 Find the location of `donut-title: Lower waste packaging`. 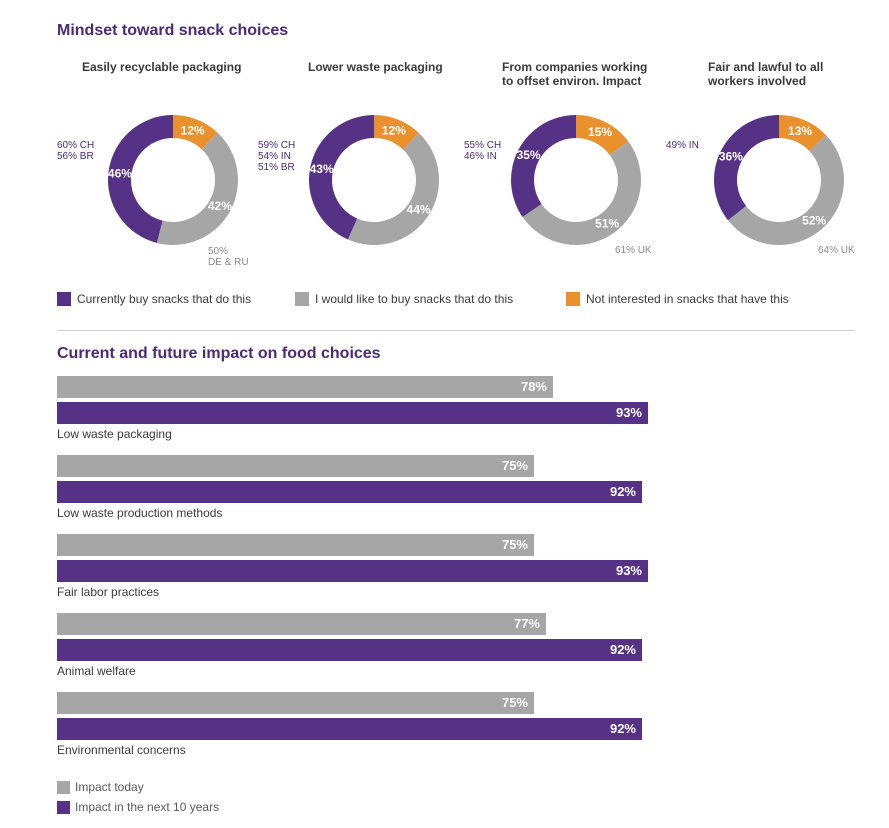

donut-title: Lower waste packaging is located at coordinates (375, 67).